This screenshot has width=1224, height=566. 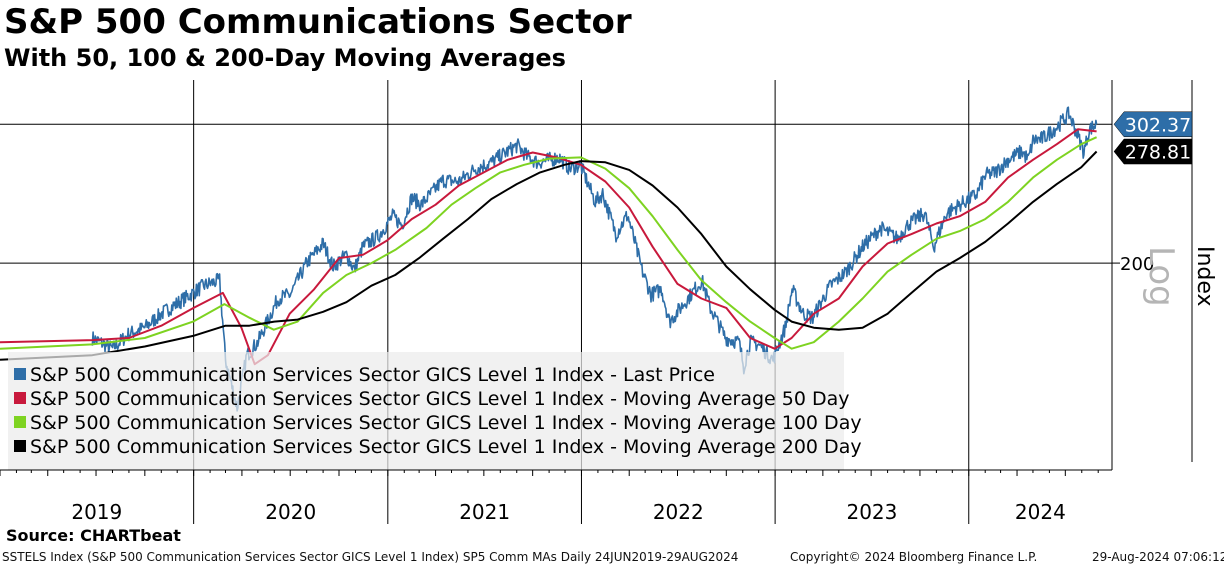 I want to click on year-label: 2022, so click(x=678, y=512).